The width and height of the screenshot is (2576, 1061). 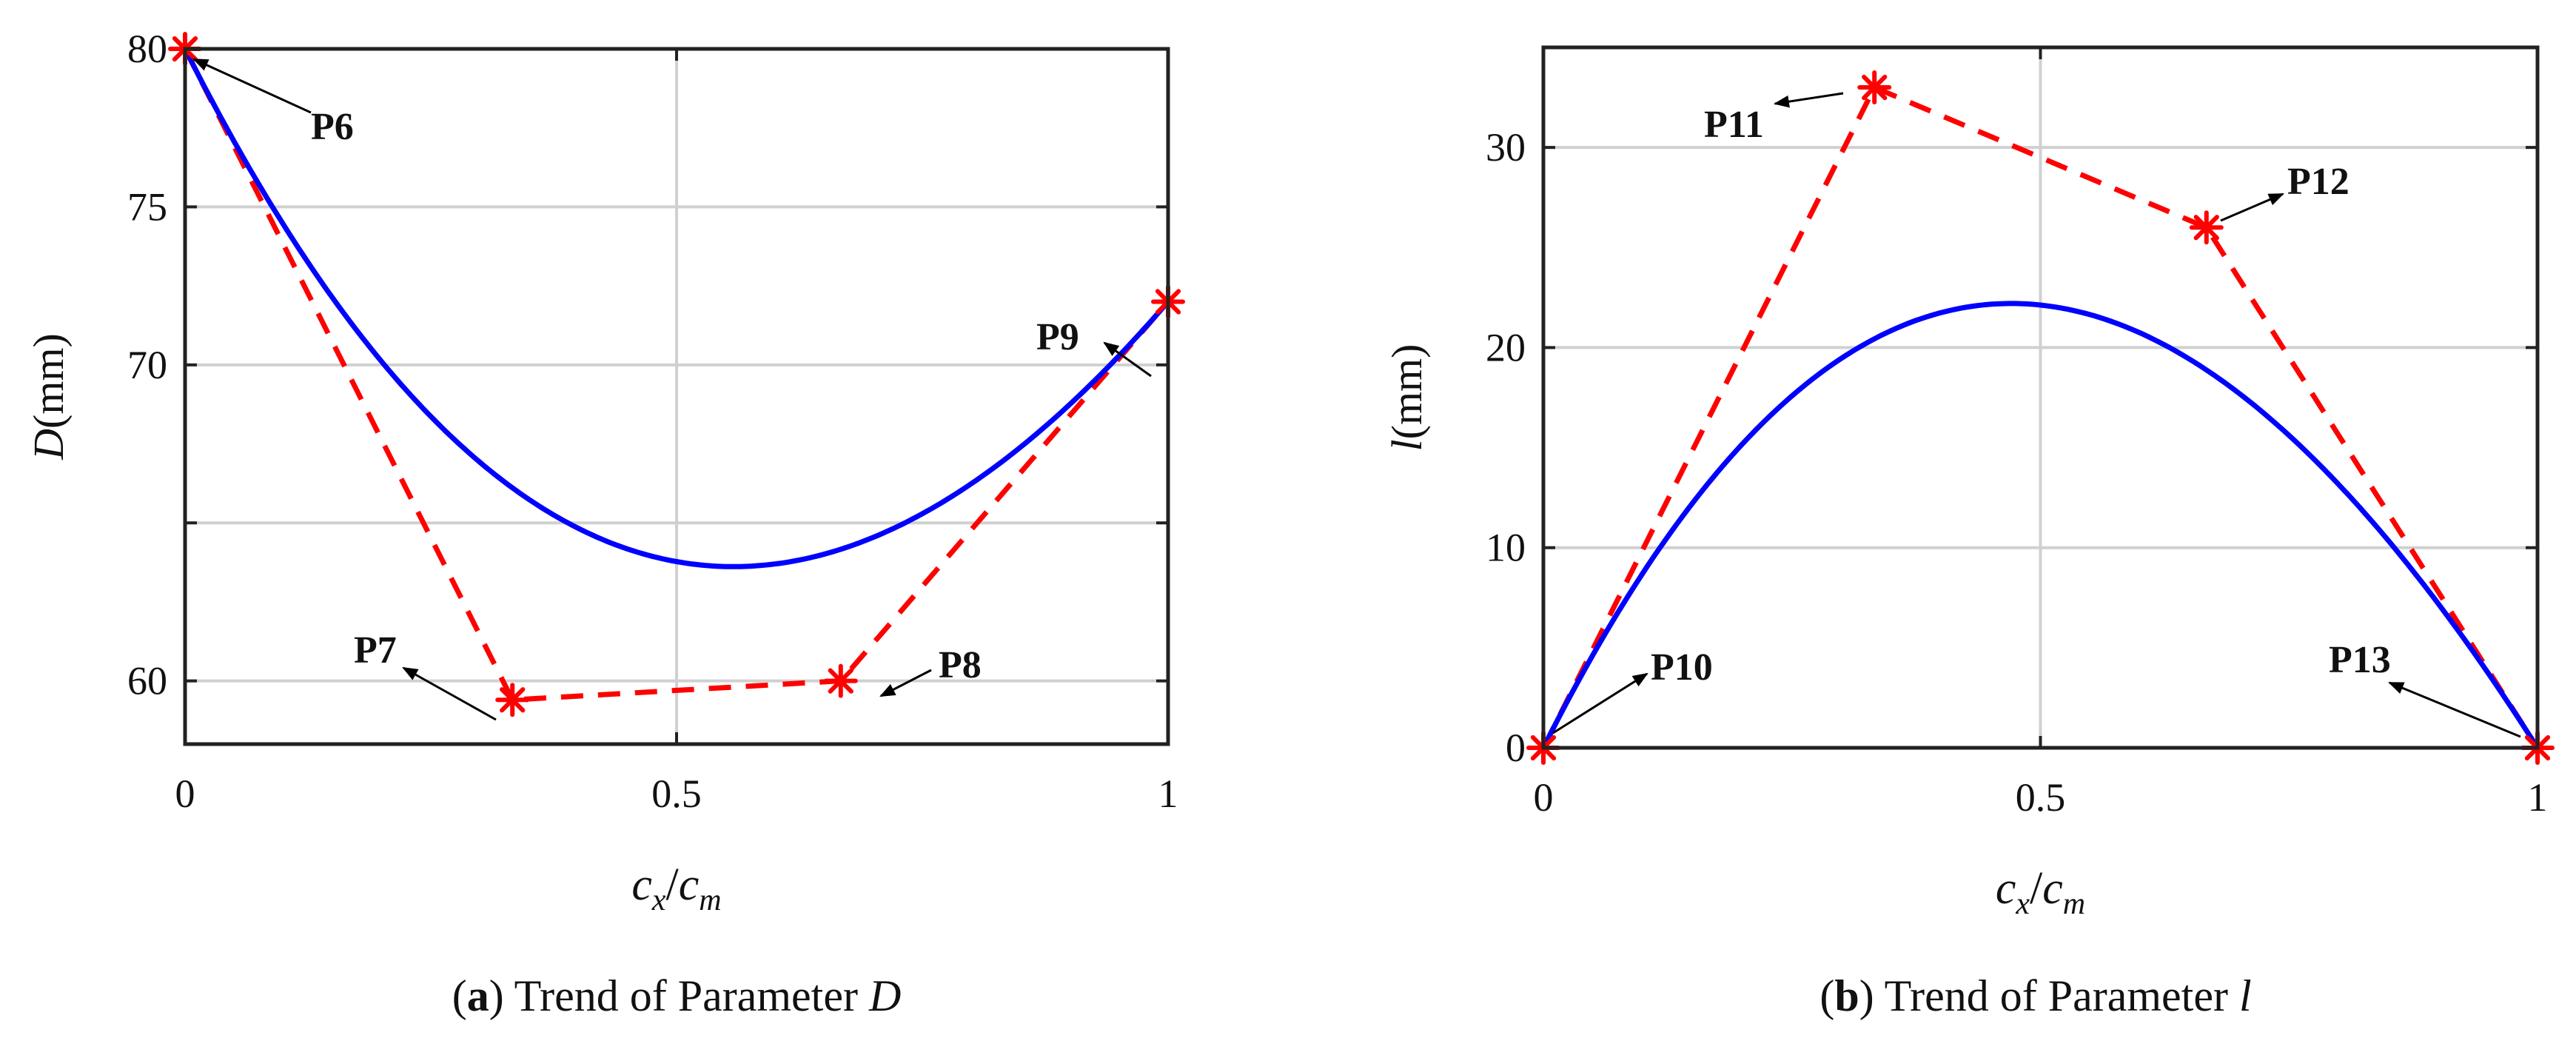 What do you see at coordinates (1506, 147) in the screenshot?
I see `y-tick-label: 30` at bounding box center [1506, 147].